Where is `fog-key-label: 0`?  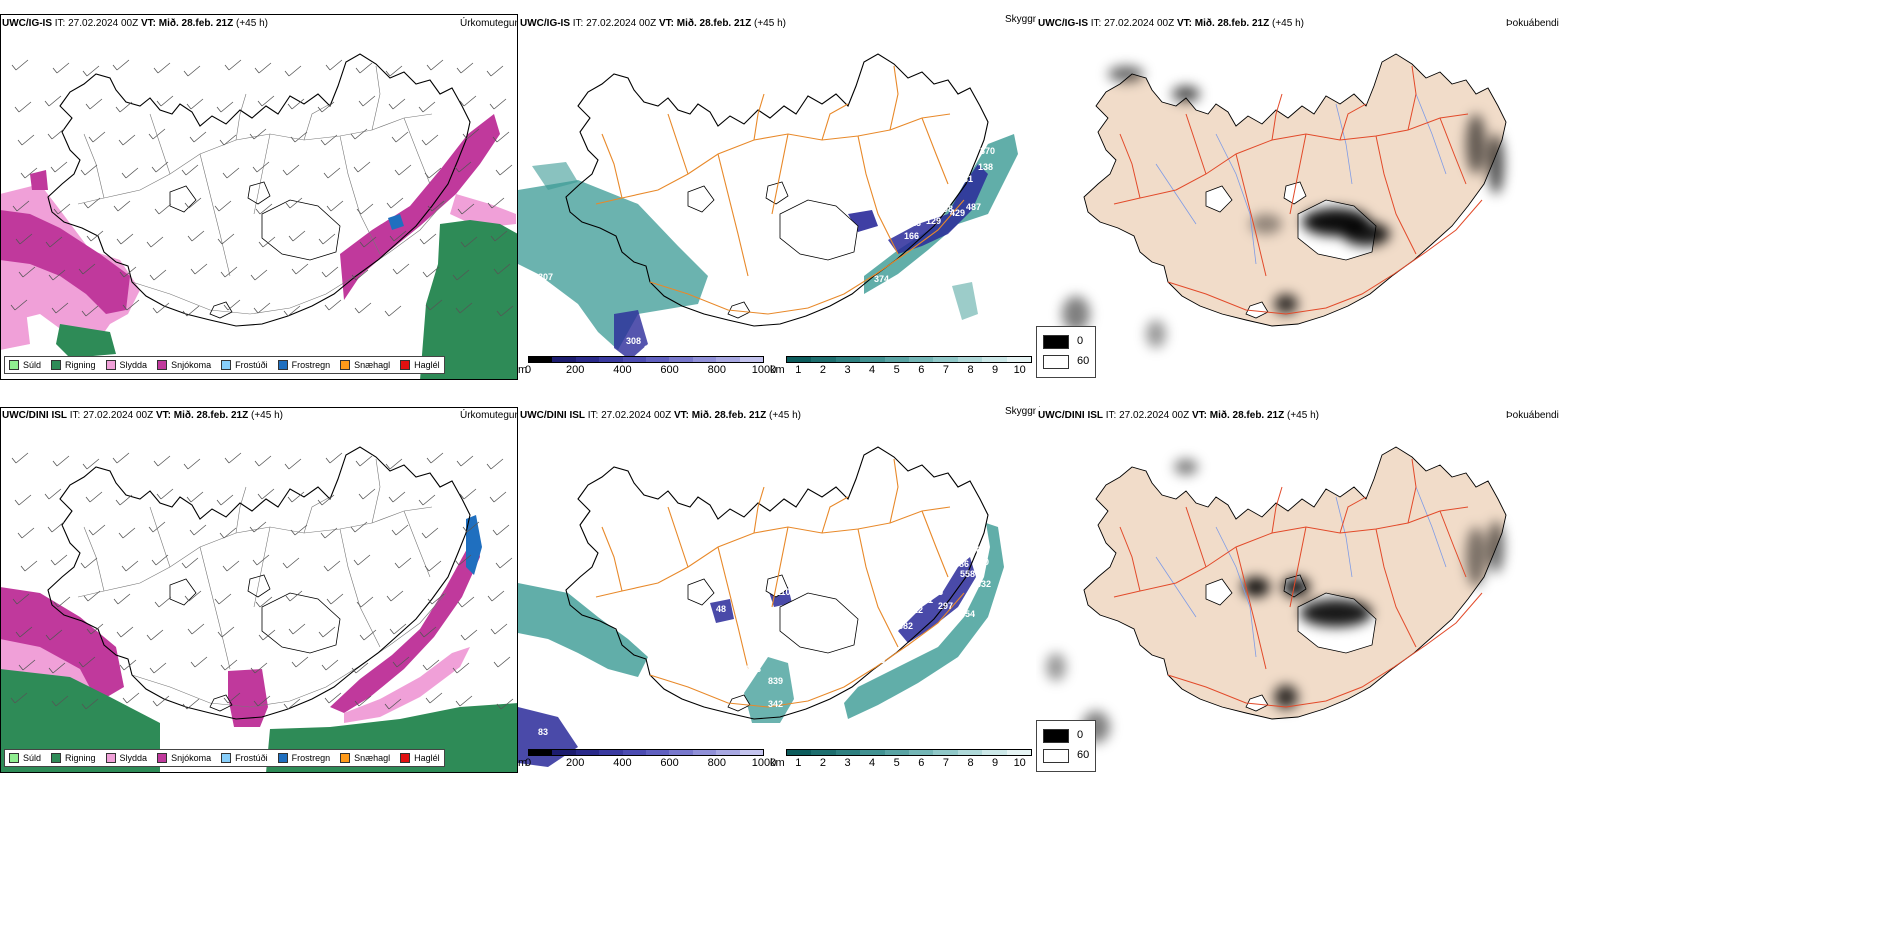 fog-key-label: 0 is located at coordinates (1080, 735).